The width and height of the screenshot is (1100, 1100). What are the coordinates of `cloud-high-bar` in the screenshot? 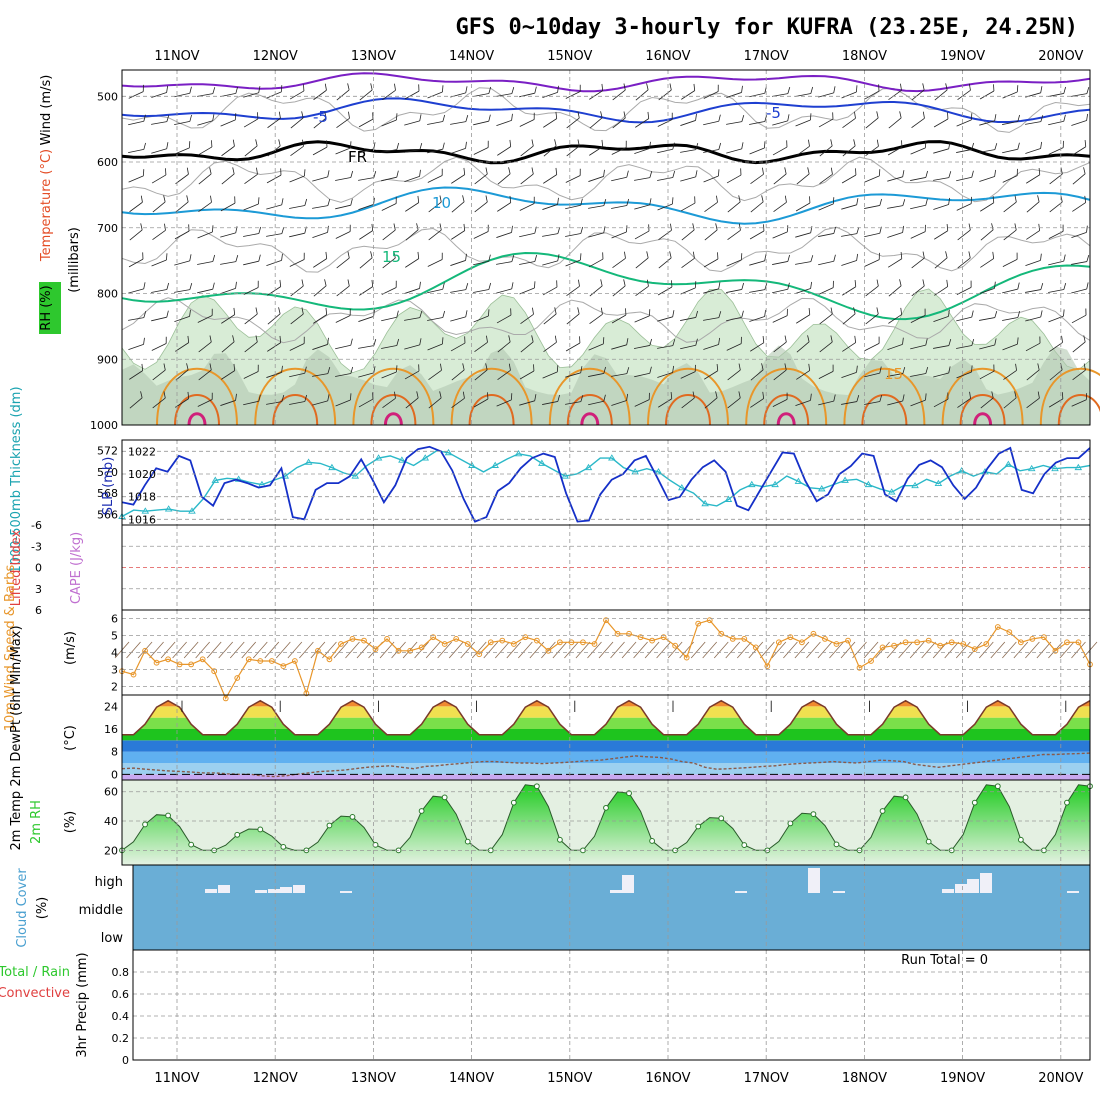 It's located at (1073, 892).